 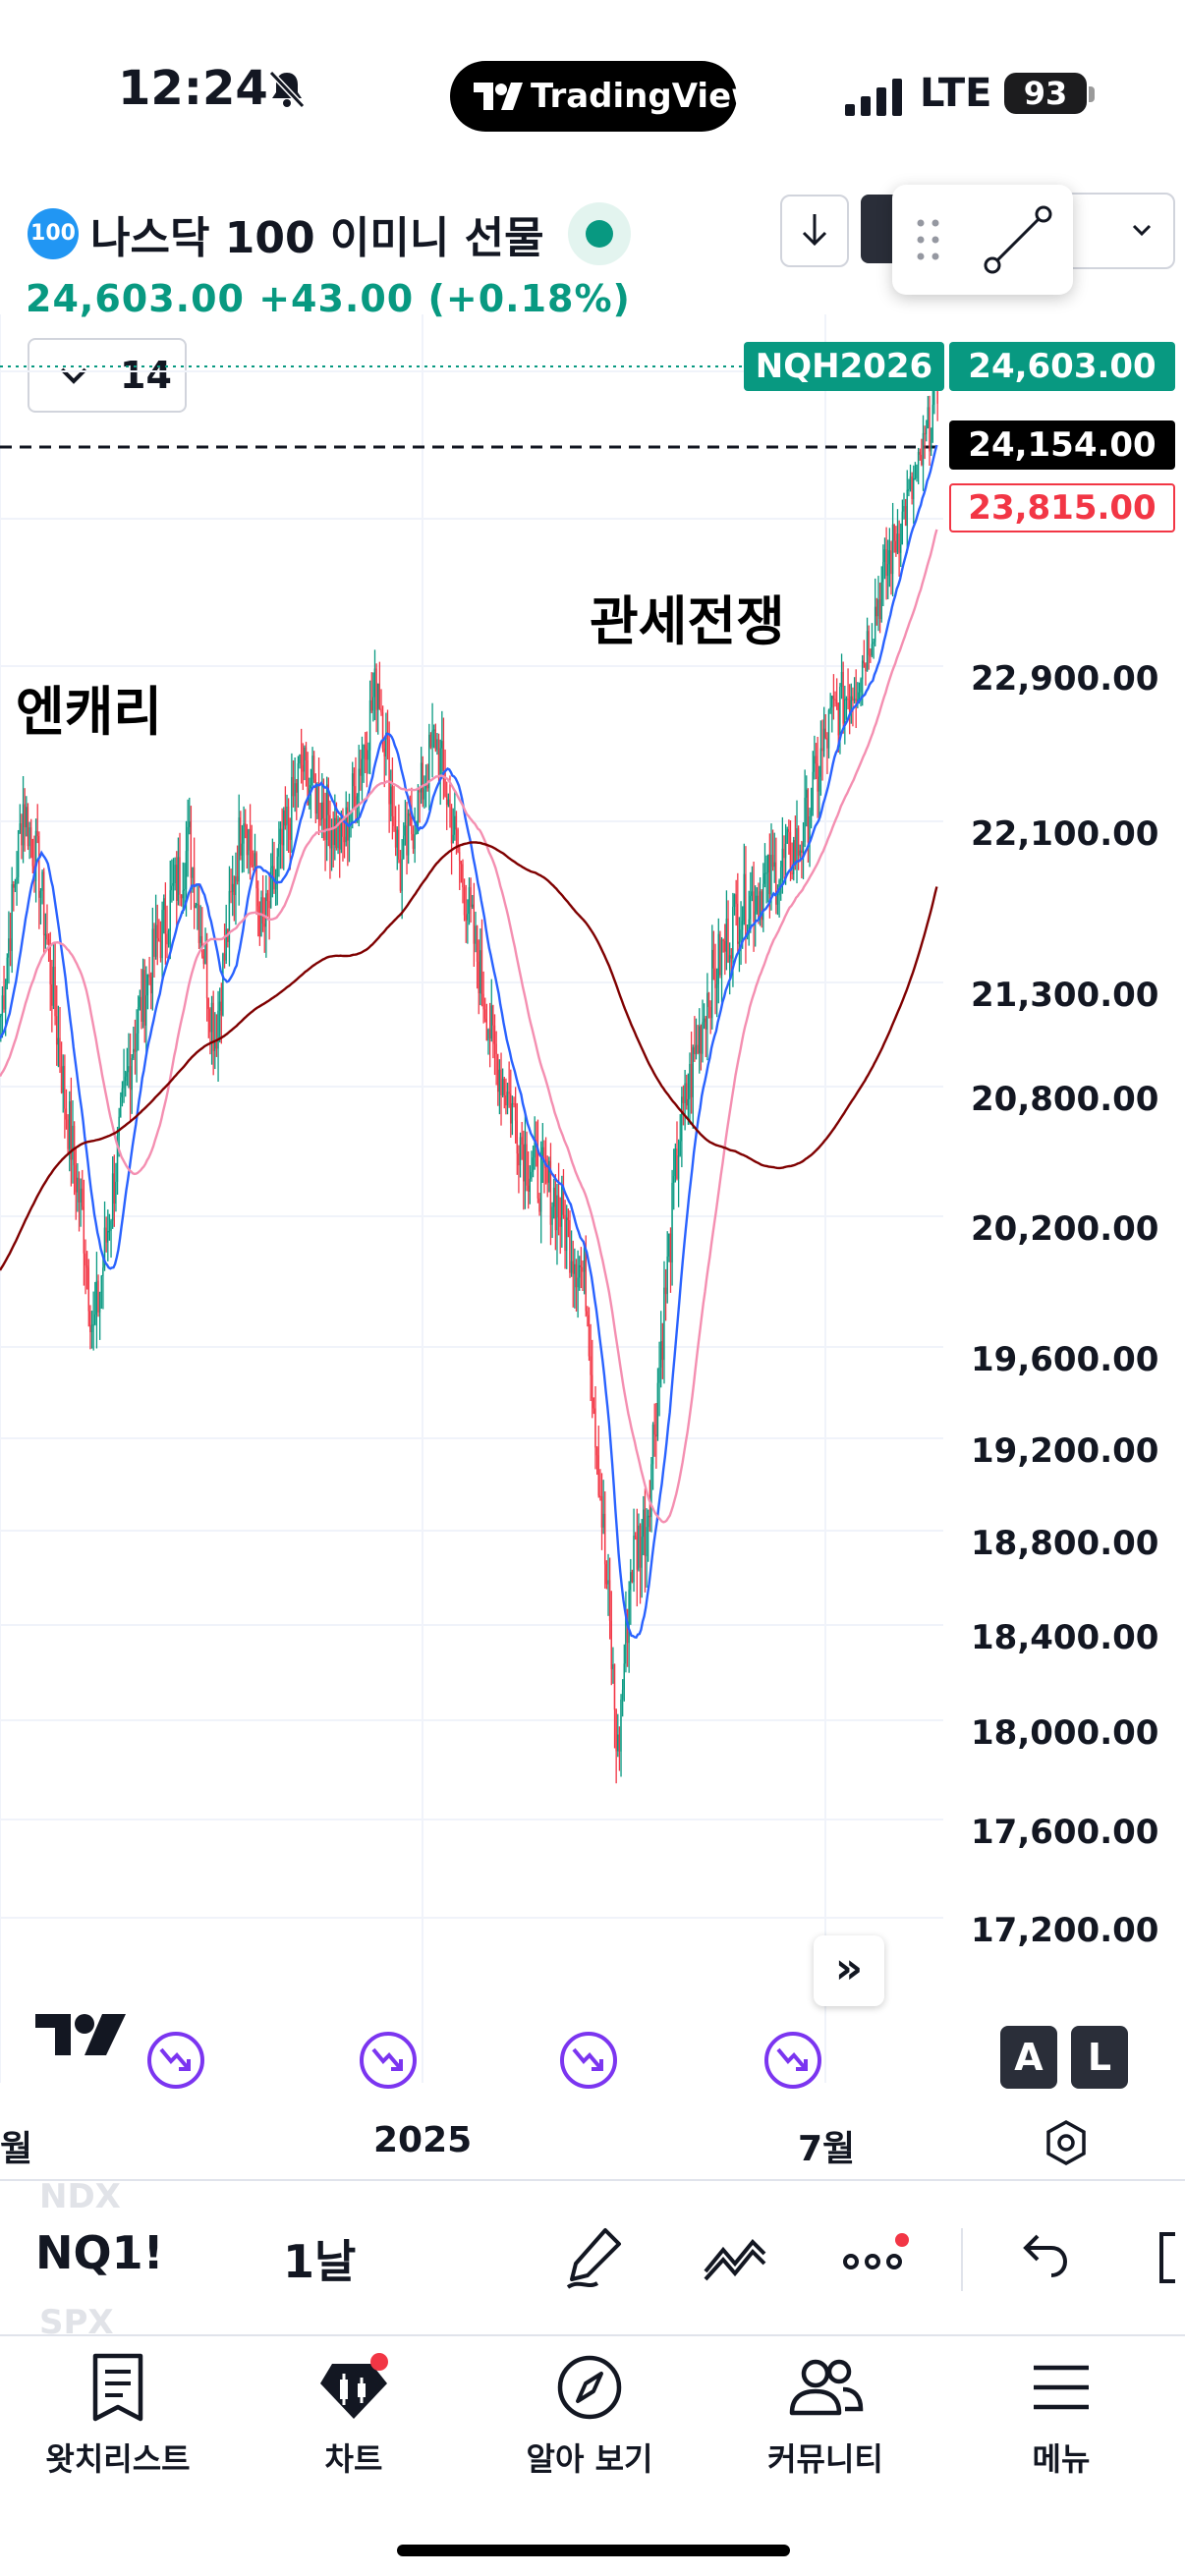 What do you see at coordinates (100, 2252) in the screenshot?
I see `symbol-selector: NQ1!` at bounding box center [100, 2252].